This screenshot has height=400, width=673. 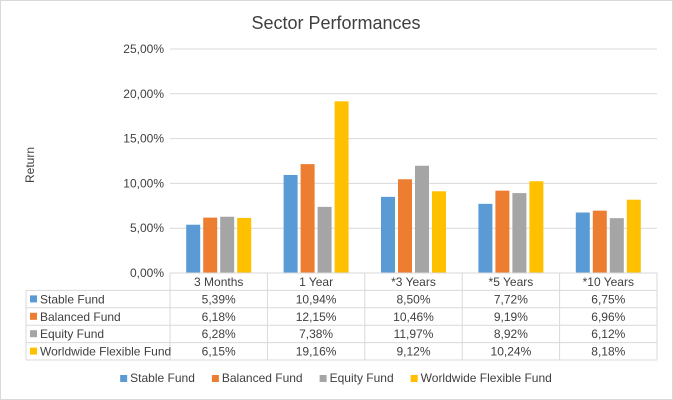 What do you see at coordinates (335, 23) in the screenshot?
I see `chart-title: Sector Performances` at bounding box center [335, 23].